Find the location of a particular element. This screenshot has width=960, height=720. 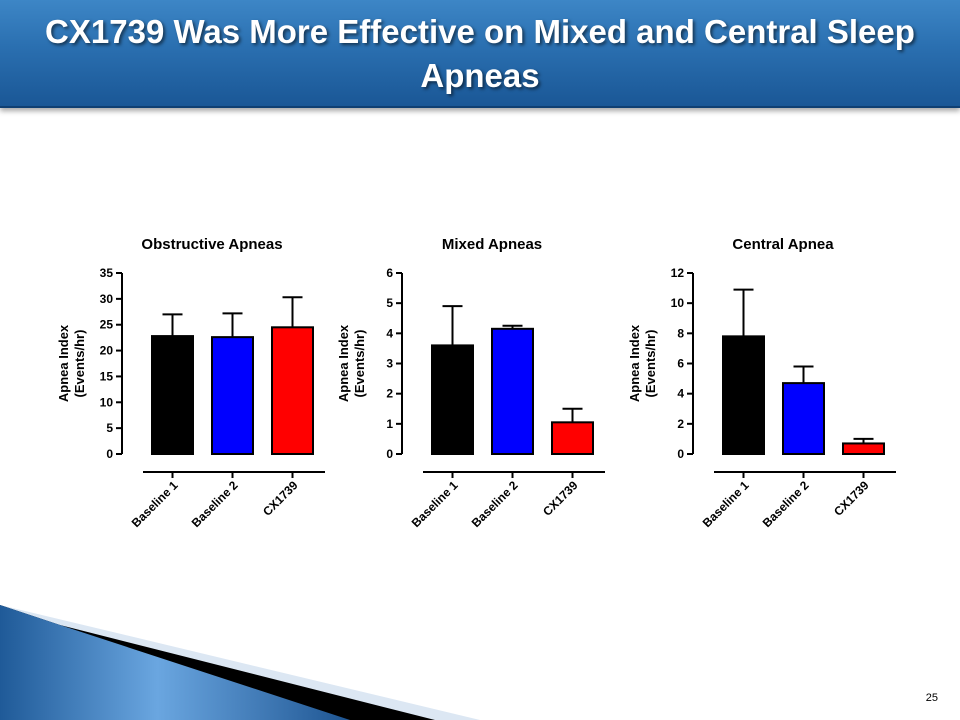

chart-title: Mixed Apneas is located at coordinates (492, 244).